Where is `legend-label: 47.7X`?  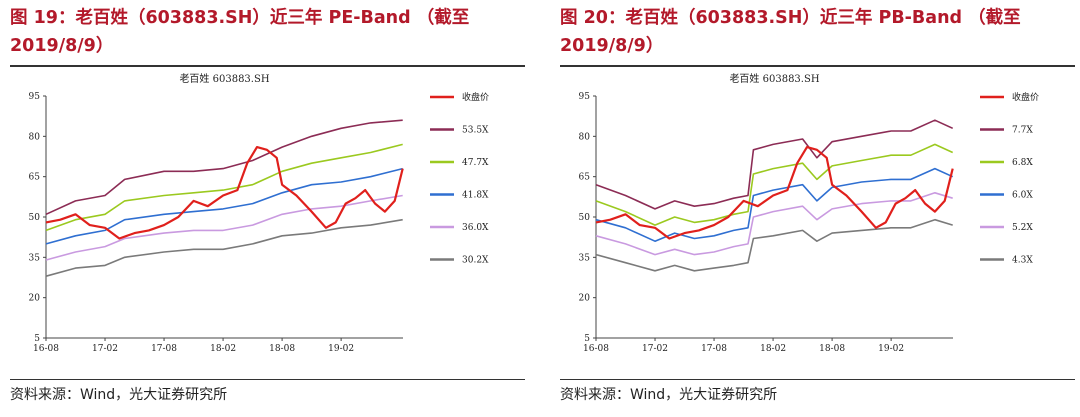 legend-label: 47.7X is located at coordinates (475, 163).